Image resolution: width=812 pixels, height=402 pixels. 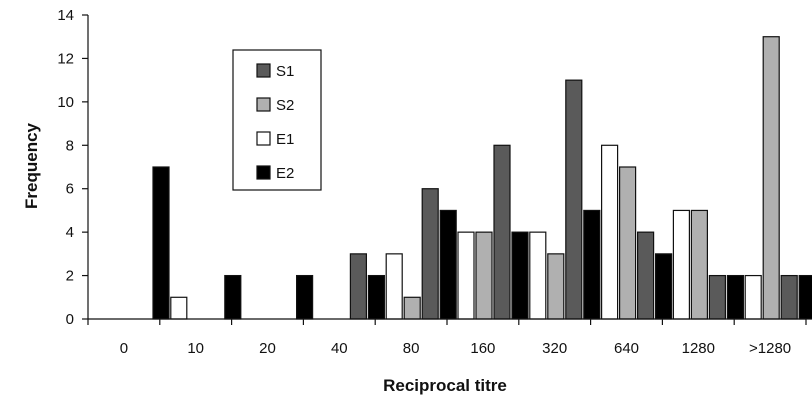 What do you see at coordinates (124, 348) in the screenshot?
I see `x-tick-label: 0` at bounding box center [124, 348].